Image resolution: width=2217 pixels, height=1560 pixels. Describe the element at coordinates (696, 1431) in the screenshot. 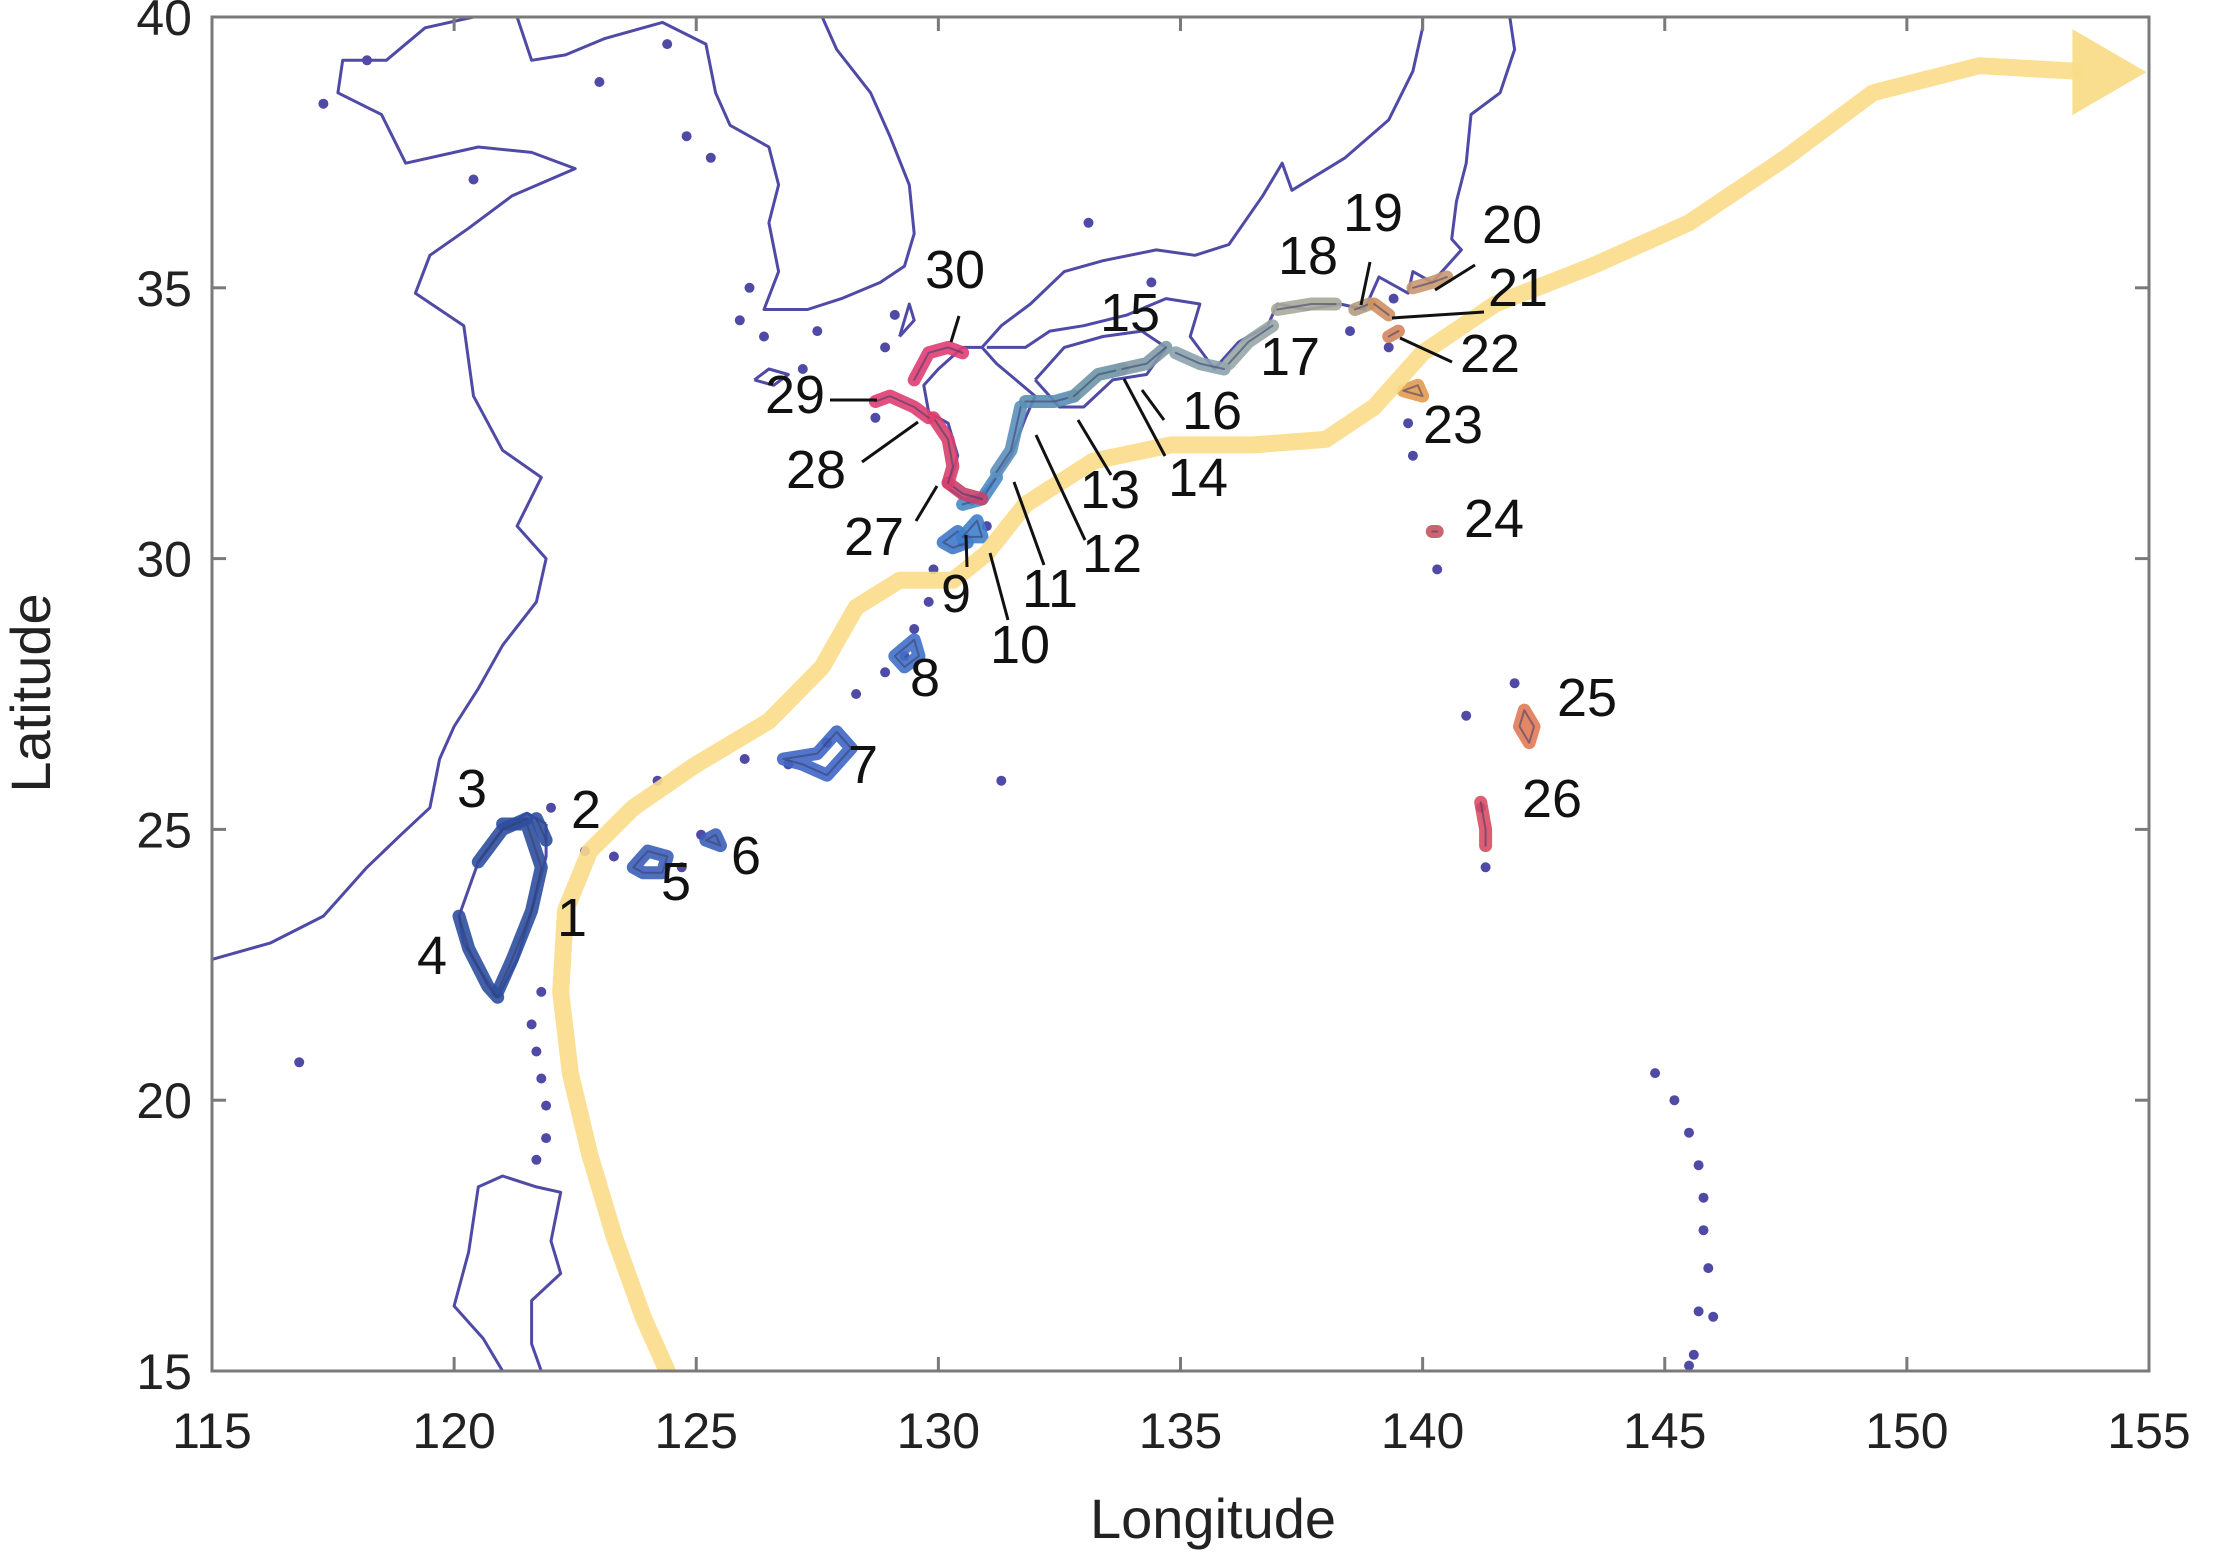

I see `x-tick-label: 125` at that location.